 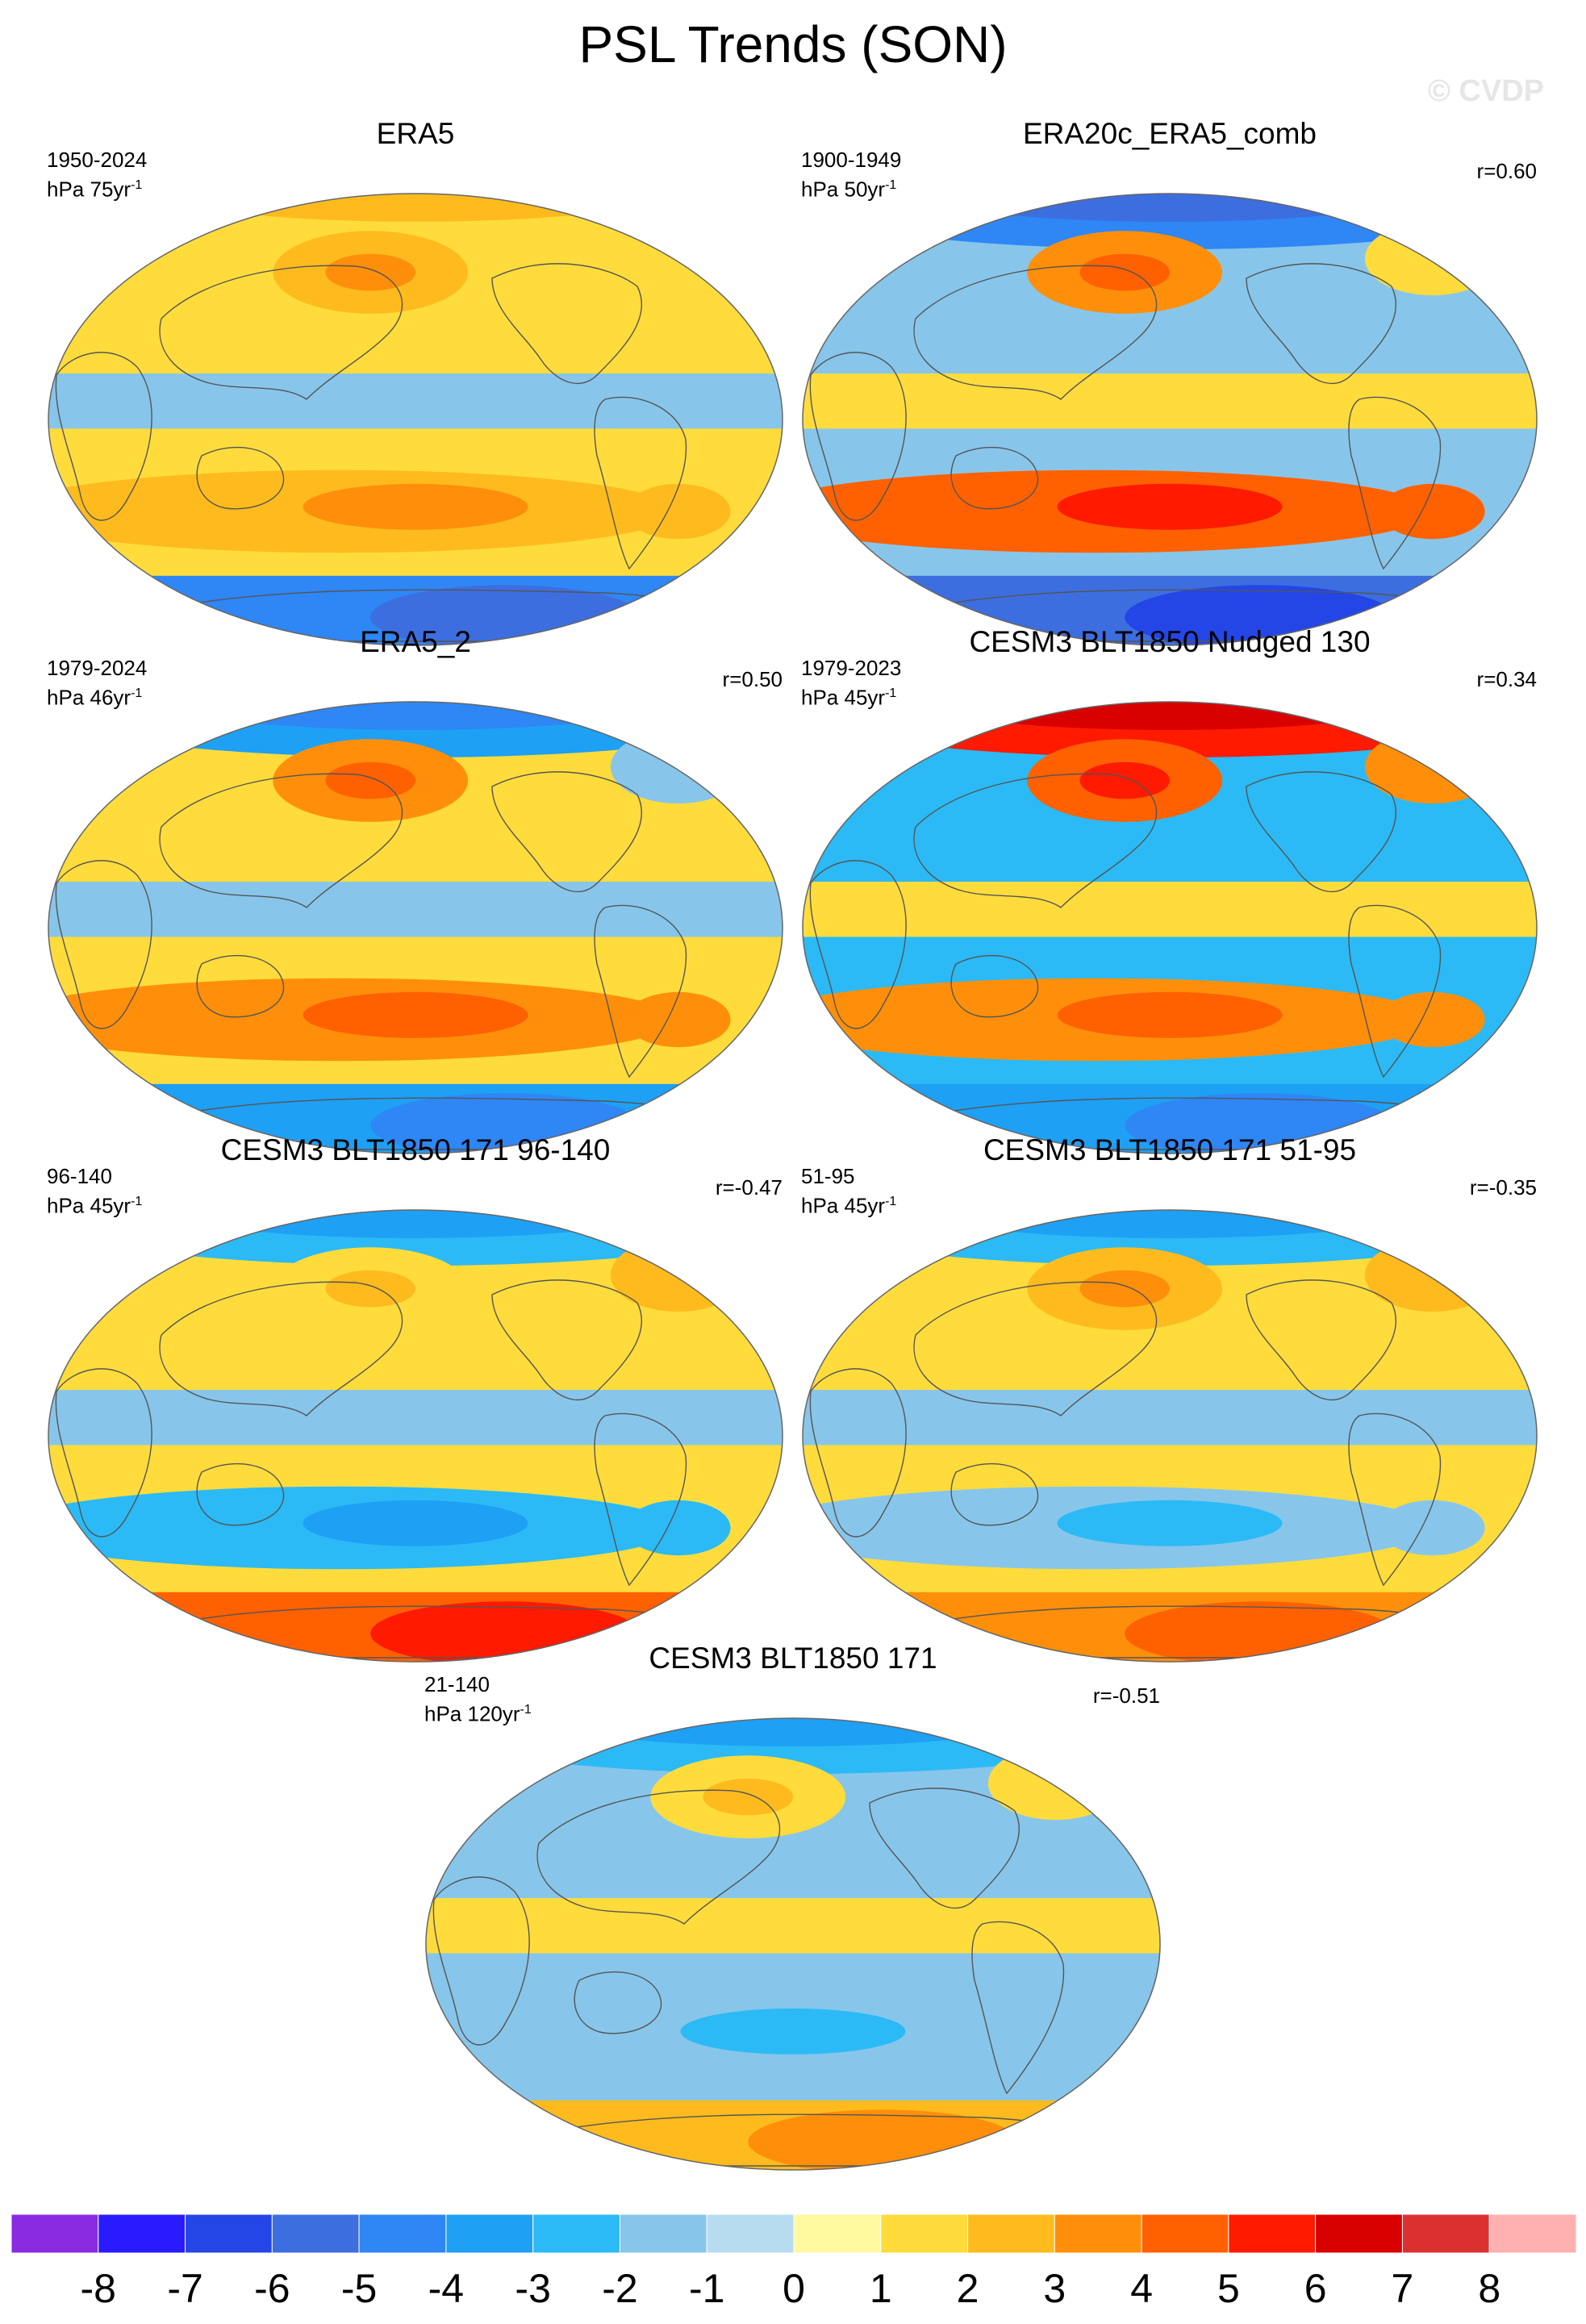 What do you see at coordinates (1489, 2288) in the screenshot?
I see `colorbar-tick-label: 8` at bounding box center [1489, 2288].